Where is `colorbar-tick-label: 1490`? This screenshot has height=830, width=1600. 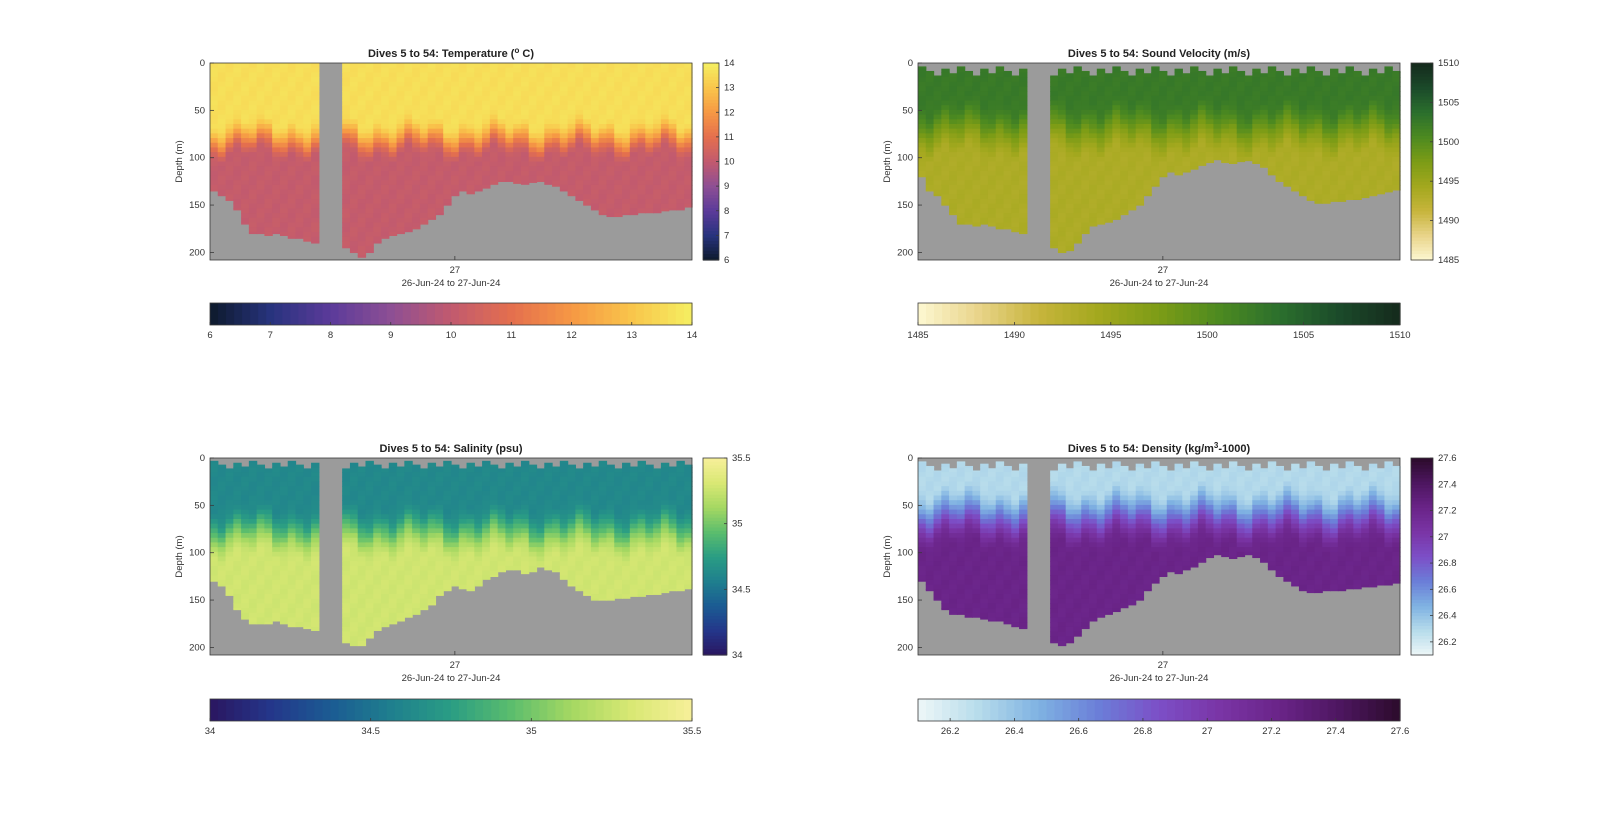
colorbar-tick-label: 1490 is located at coordinates (1448, 221).